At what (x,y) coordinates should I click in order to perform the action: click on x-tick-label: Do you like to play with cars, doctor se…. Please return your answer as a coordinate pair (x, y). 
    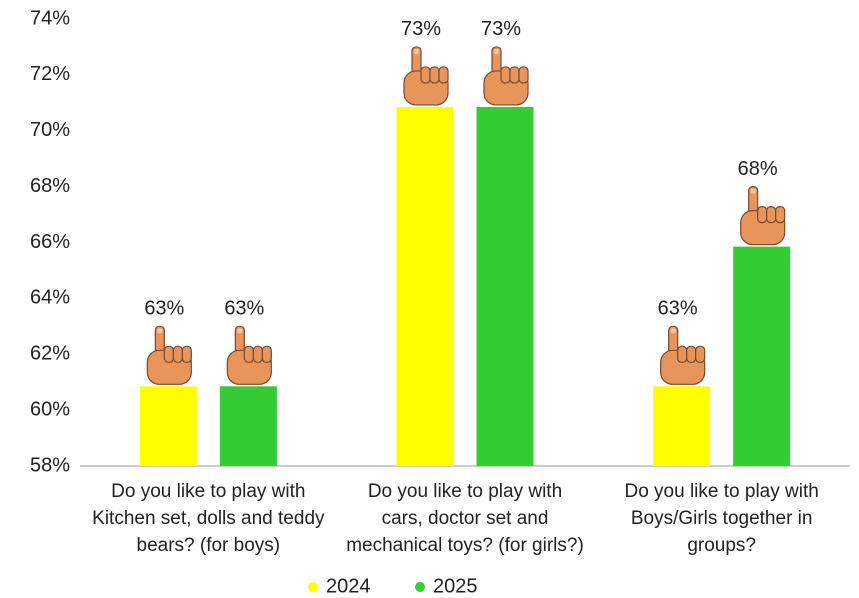
    Looking at the image, I should click on (465, 518).